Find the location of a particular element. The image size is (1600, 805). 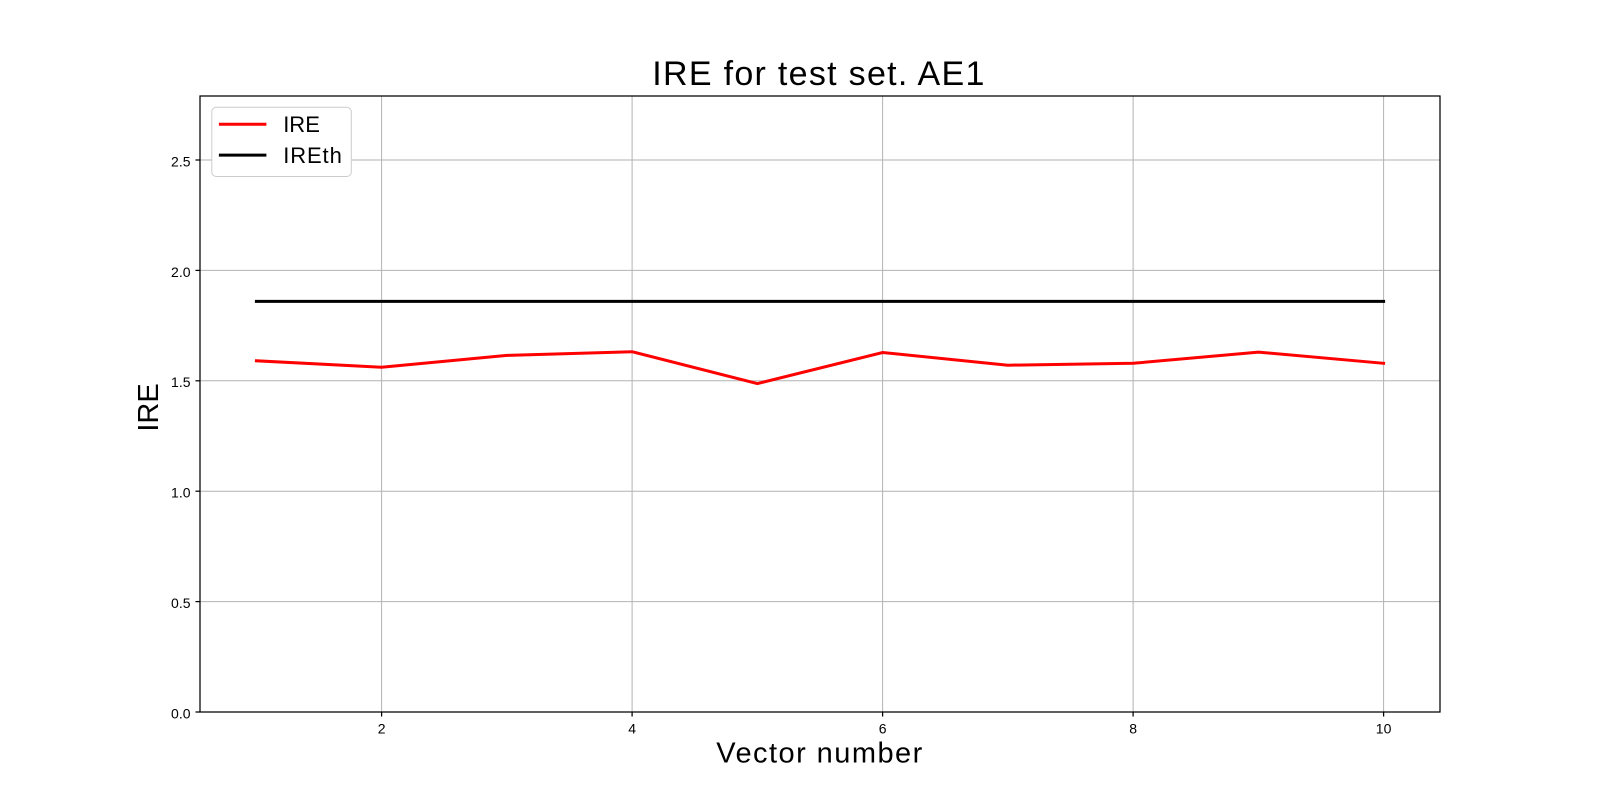

svg-text: IRE for test set. AE1 is located at coordinates (818, 74).